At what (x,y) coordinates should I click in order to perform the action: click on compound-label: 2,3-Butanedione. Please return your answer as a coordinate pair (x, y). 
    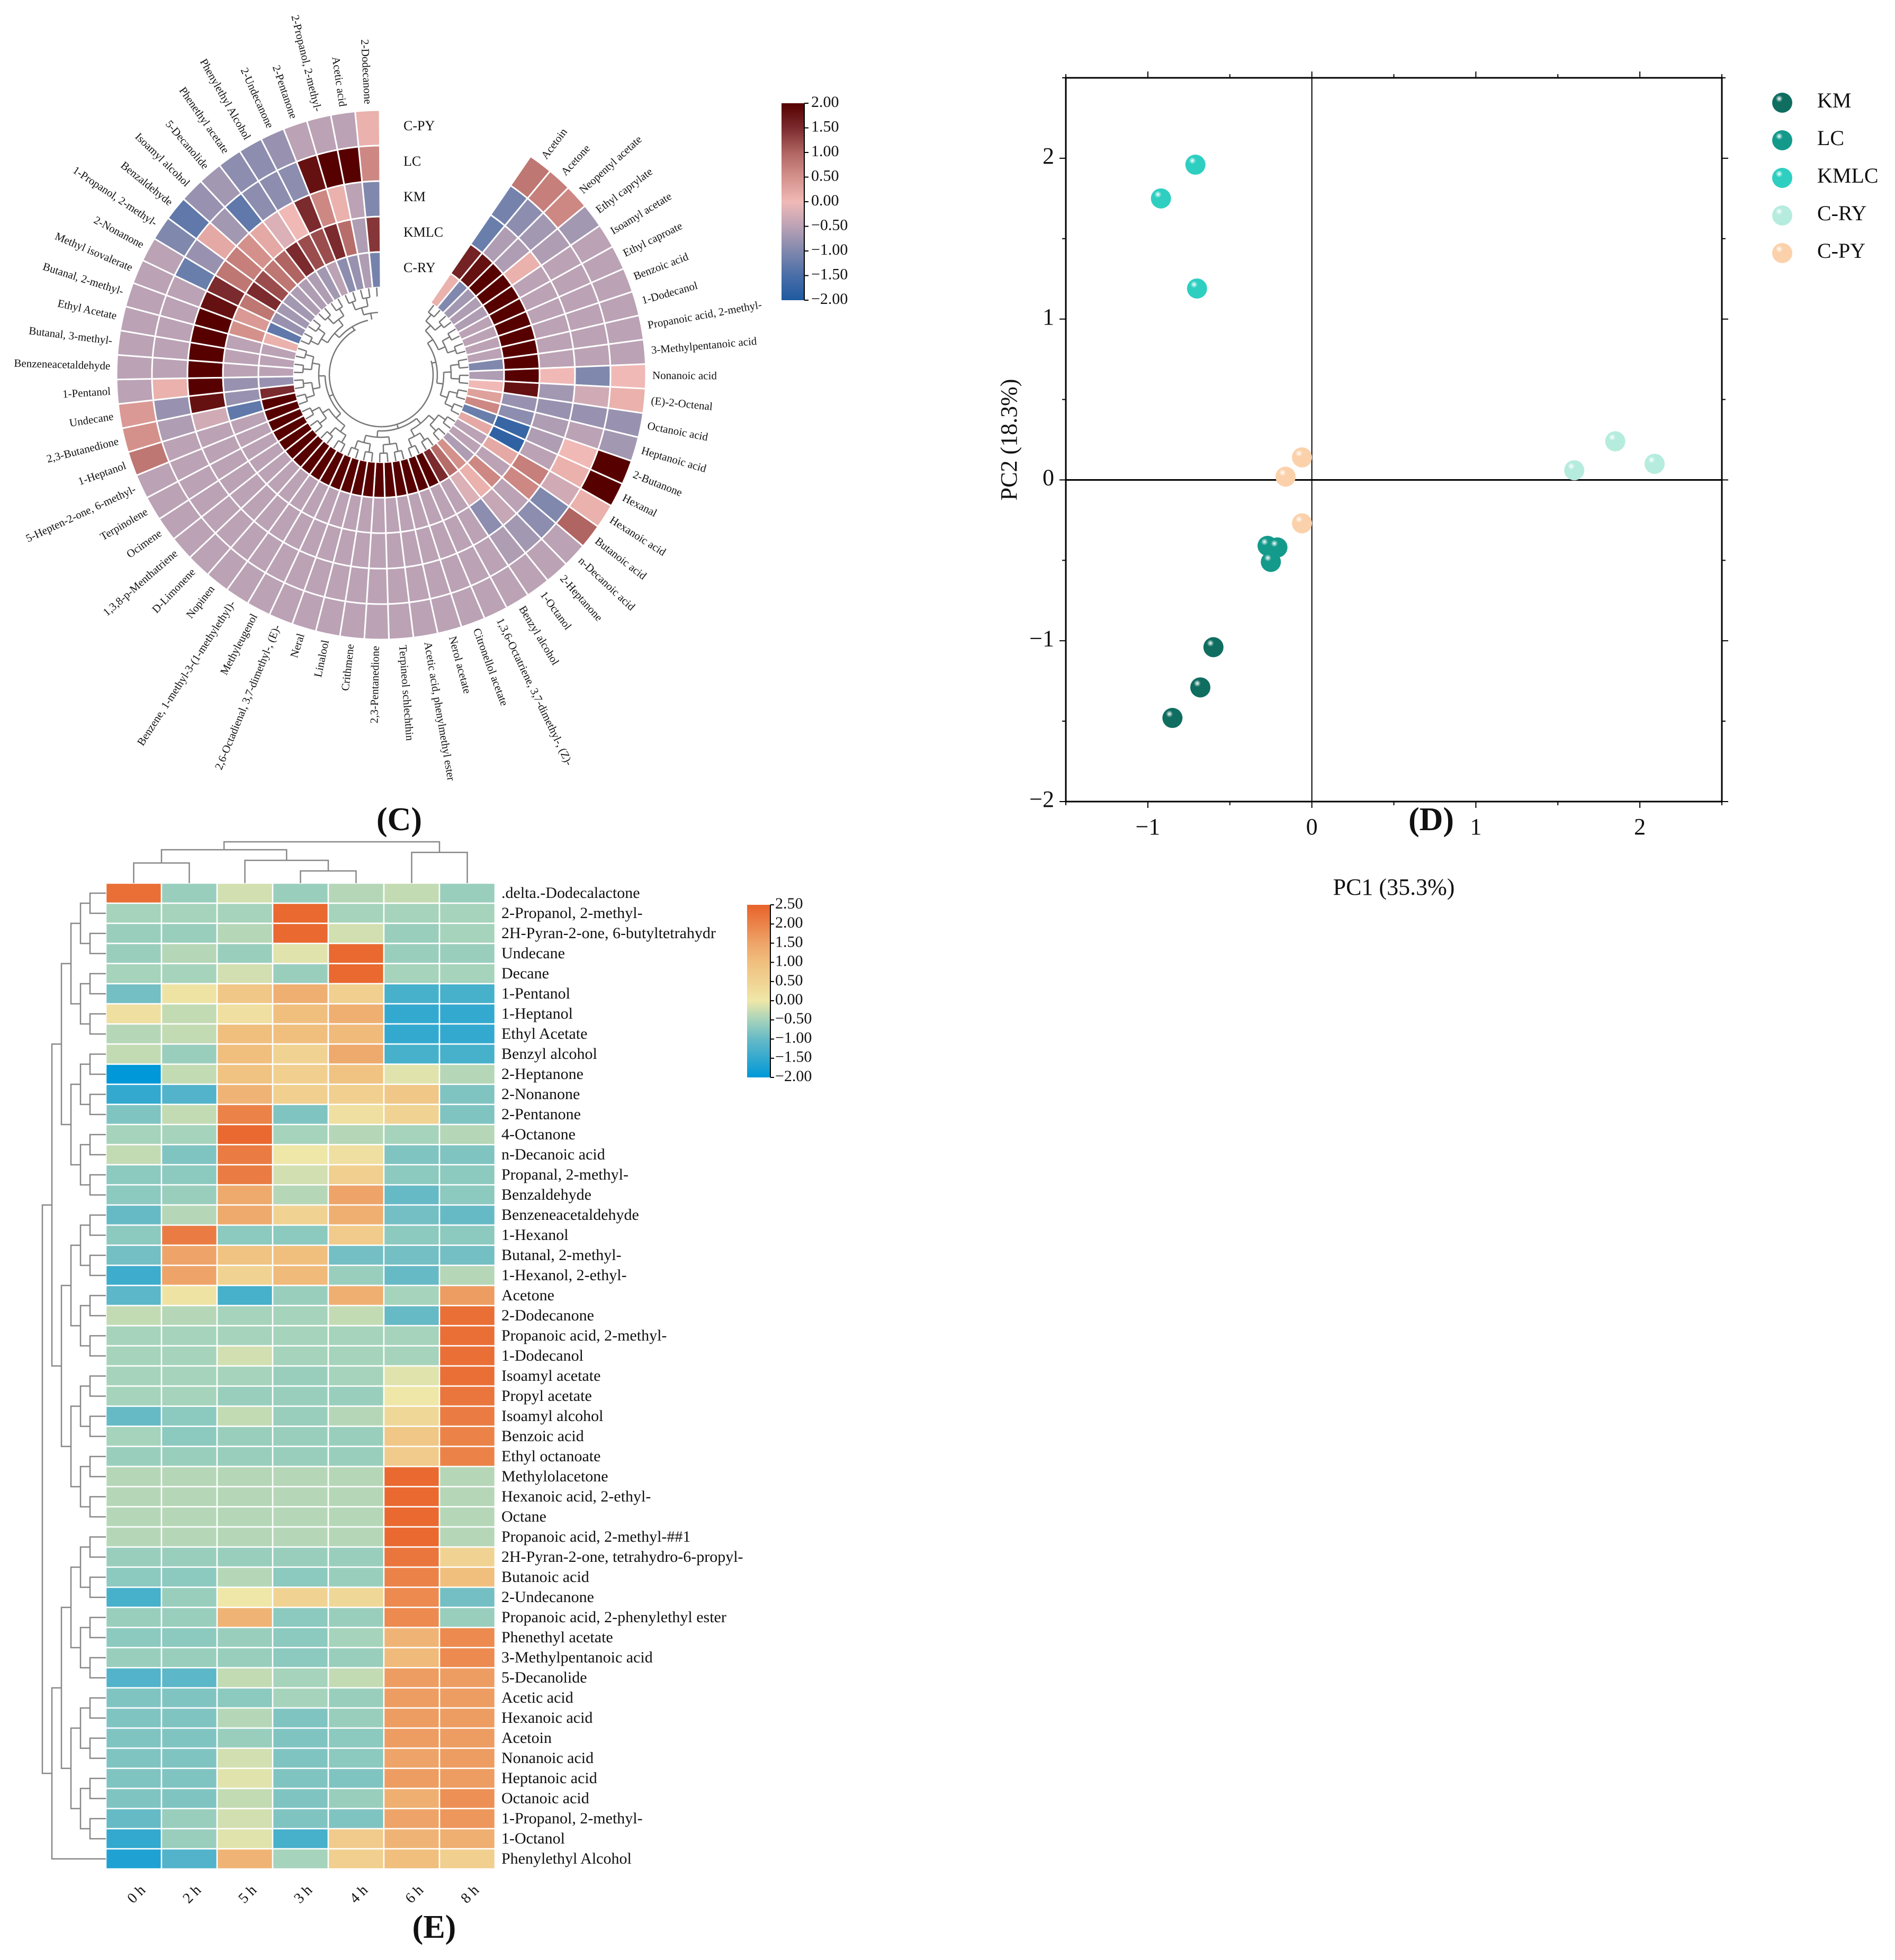
    Looking at the image, I should click on (82, 450).